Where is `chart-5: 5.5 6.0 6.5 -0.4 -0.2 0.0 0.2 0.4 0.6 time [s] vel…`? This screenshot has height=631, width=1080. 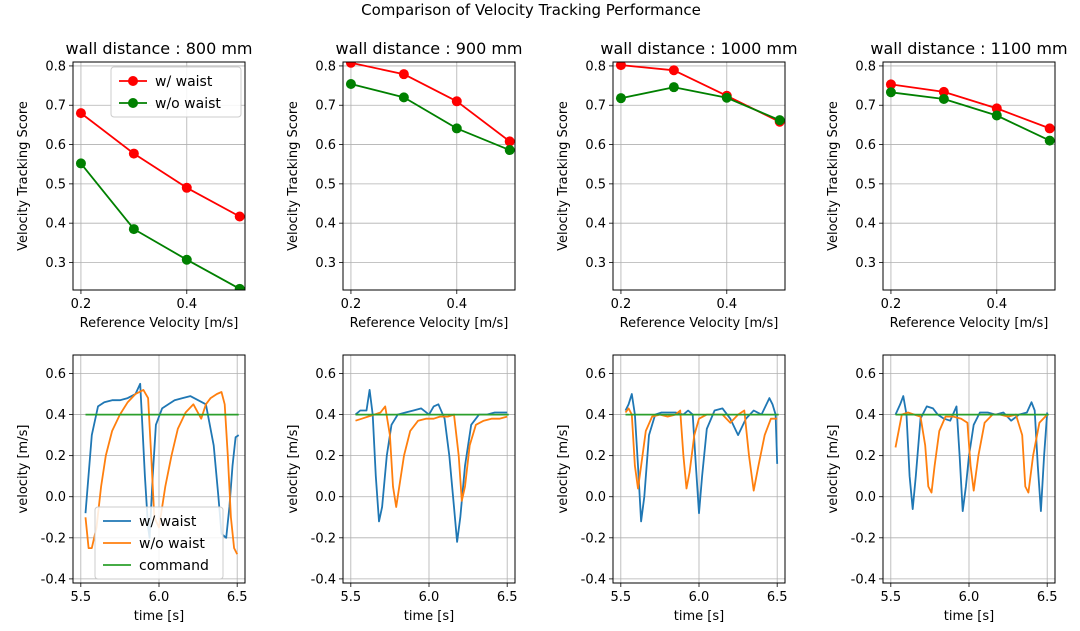
chart-5: 5.5 6.0 6.5 -0.4 -0.2 0.0 0.2 0.4 0.6 time [s] vel… is located at coordinates (132, 489).